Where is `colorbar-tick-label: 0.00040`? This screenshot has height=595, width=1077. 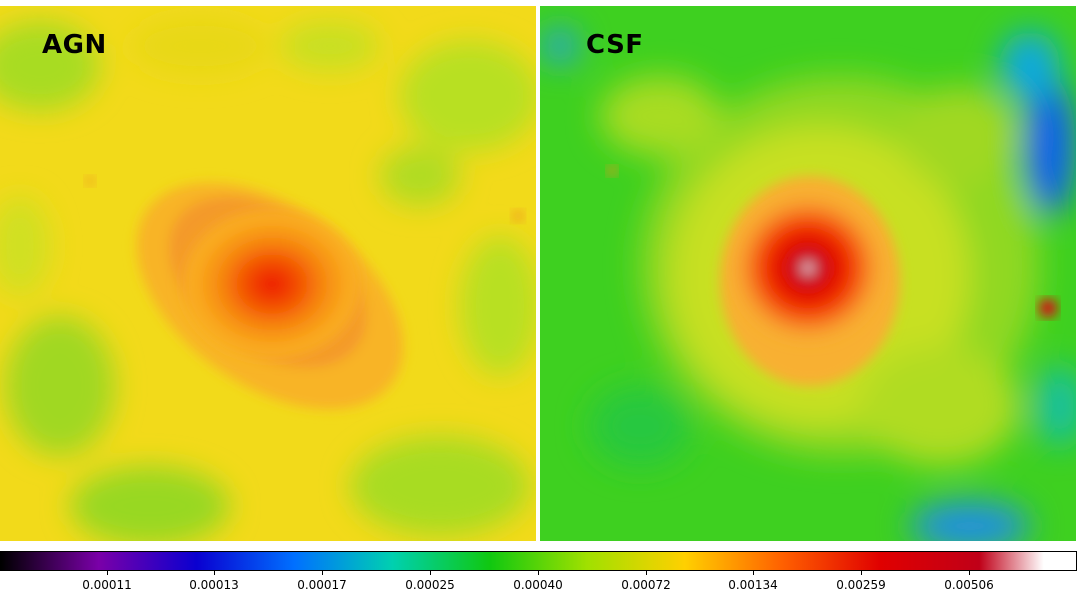
colorbar-tick-label: 0.00040 is located at coordinates (538, 585).